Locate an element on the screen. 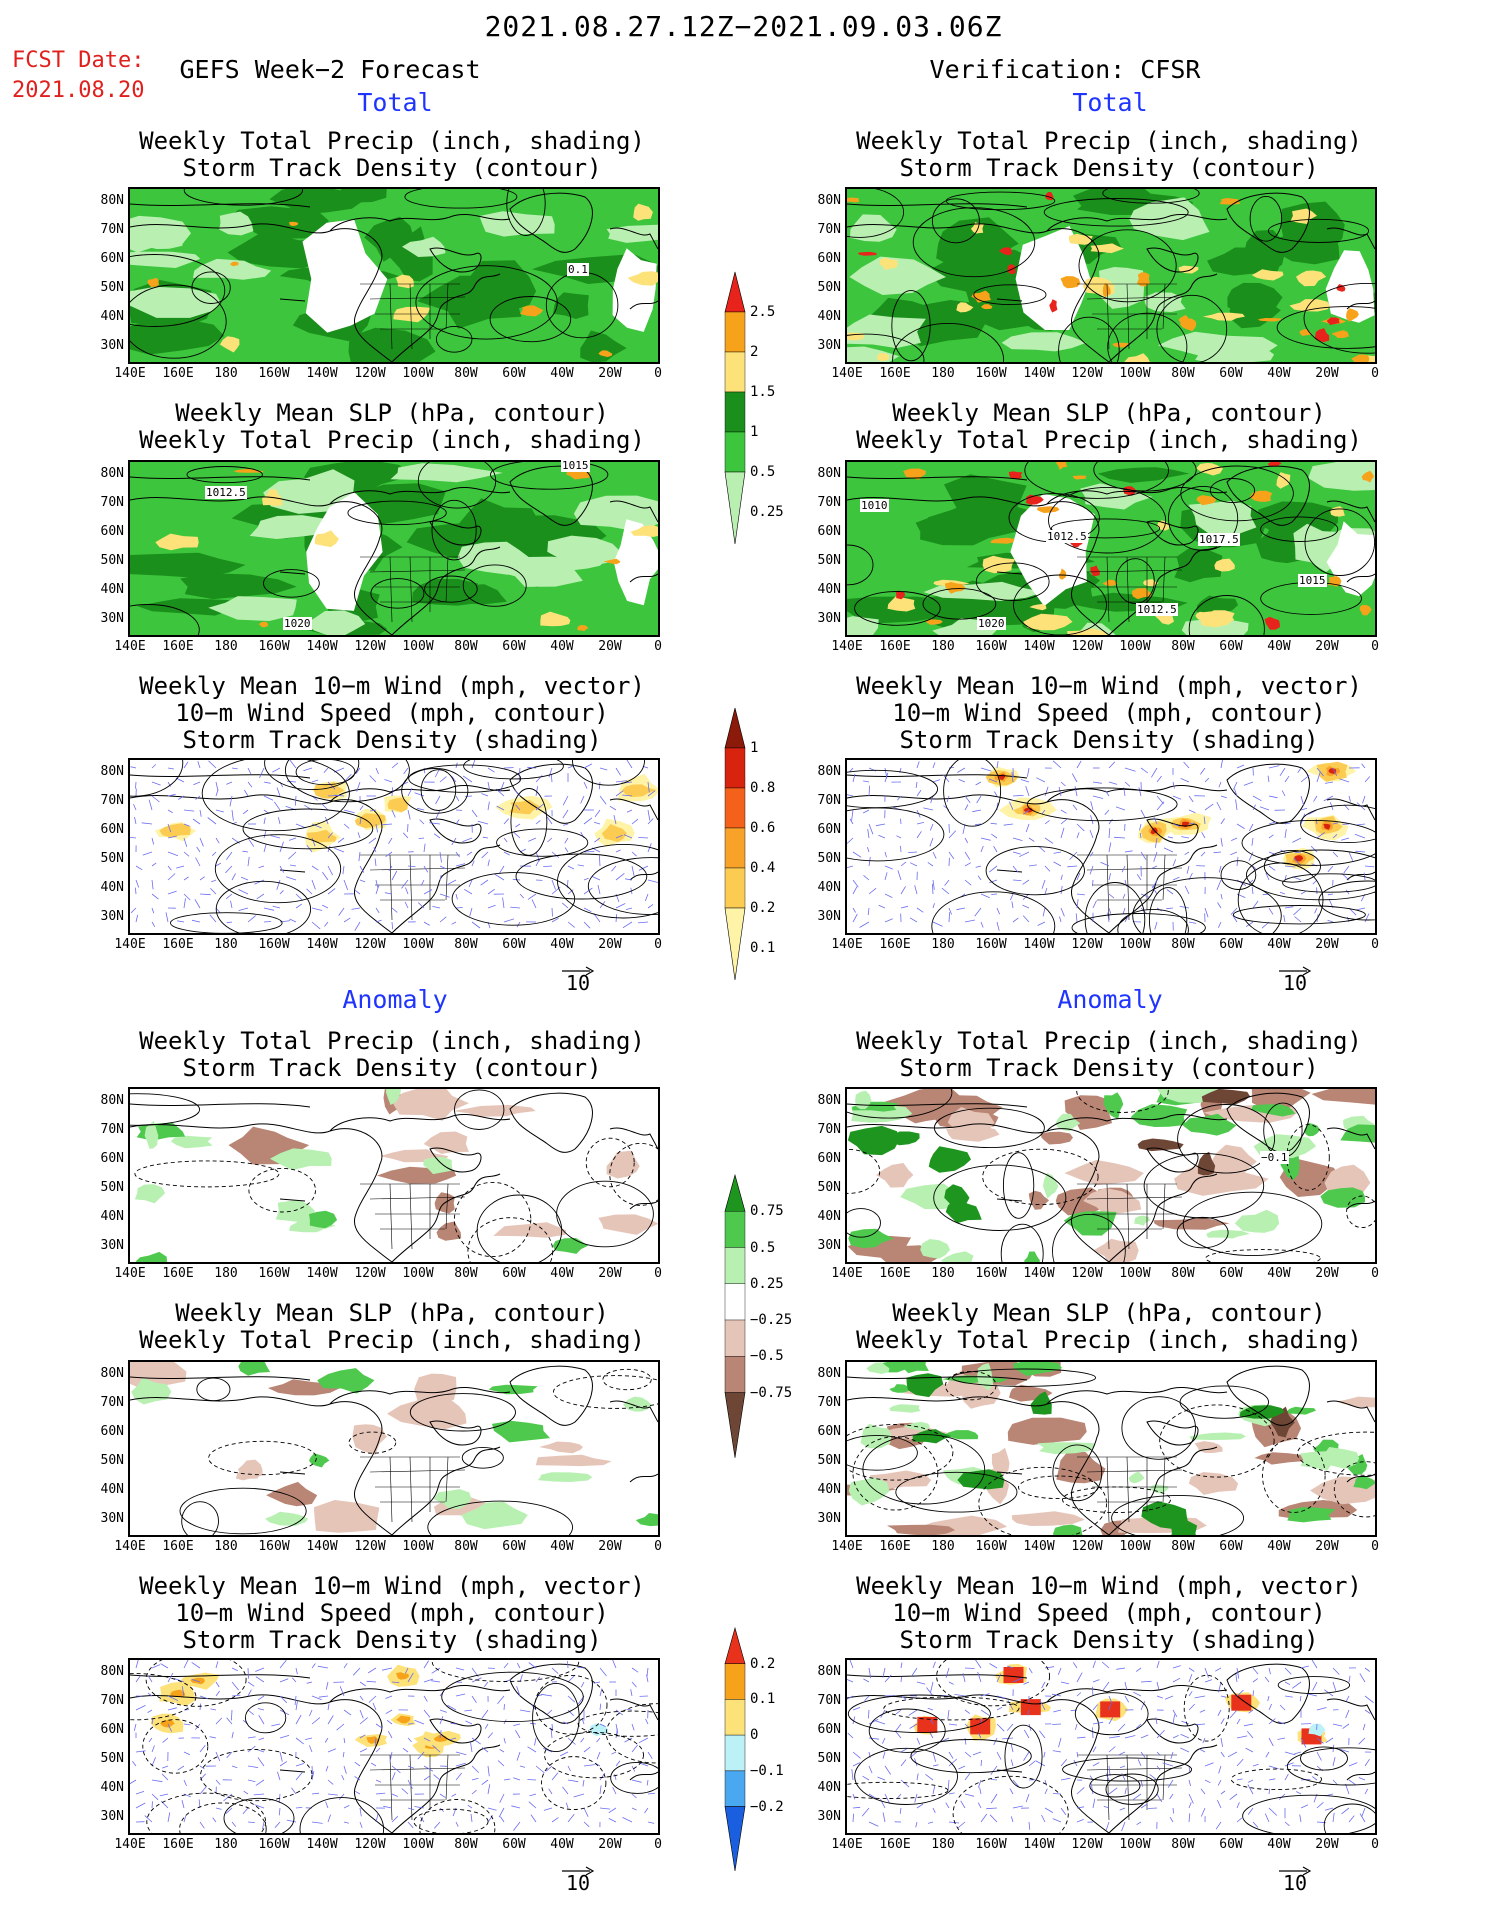 The image size is (1487, 1925). forecast-anomaly-slp_precip-title-line-2: Weekly Total Precip (inch, shading) is located at coordinates (392, 1340).